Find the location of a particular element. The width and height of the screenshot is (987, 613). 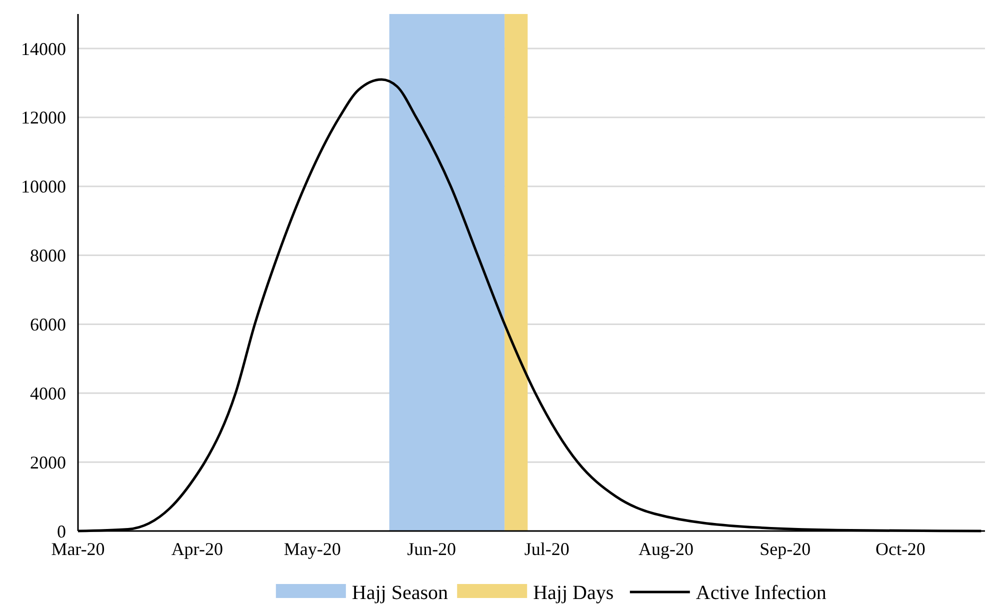

x-tick-label: Mar-20 is located at coordinates (78, 549).